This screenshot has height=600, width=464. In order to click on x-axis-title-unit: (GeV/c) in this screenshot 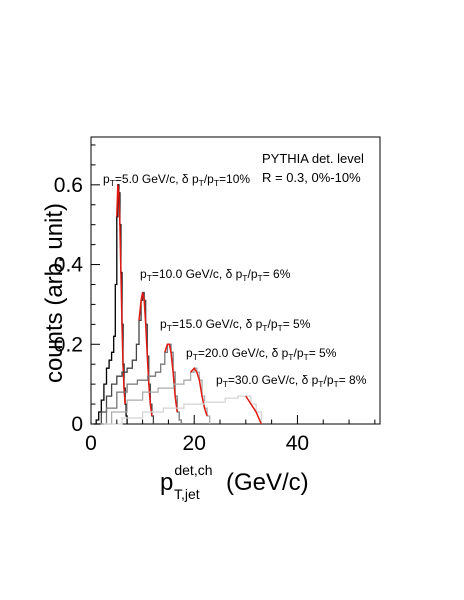, I will do `click(267, 482)`.